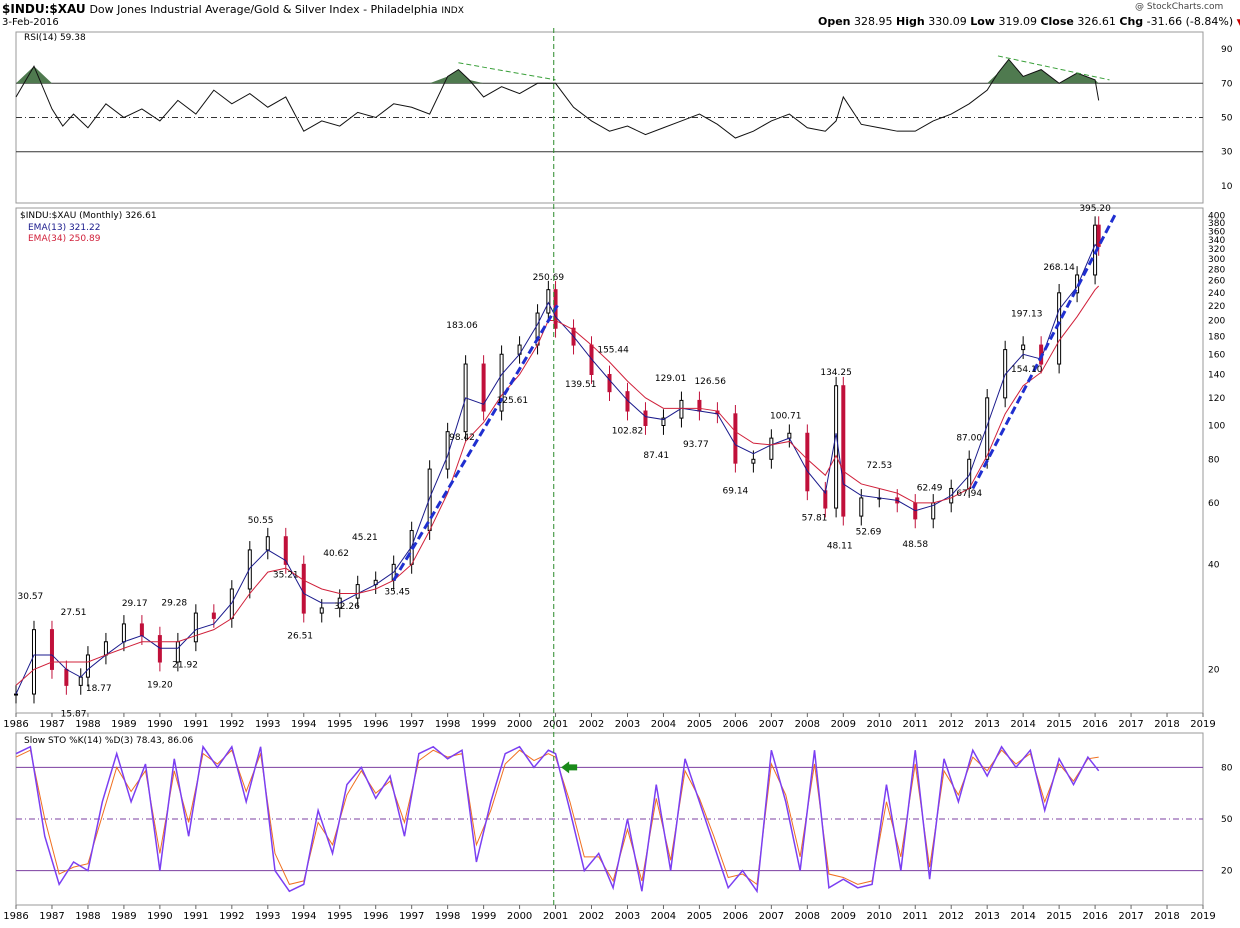  What do you see at coordinates (1216, 321) in the screenshot?
I see `price-tick-label: 200` at bounding box center [1216, 321].